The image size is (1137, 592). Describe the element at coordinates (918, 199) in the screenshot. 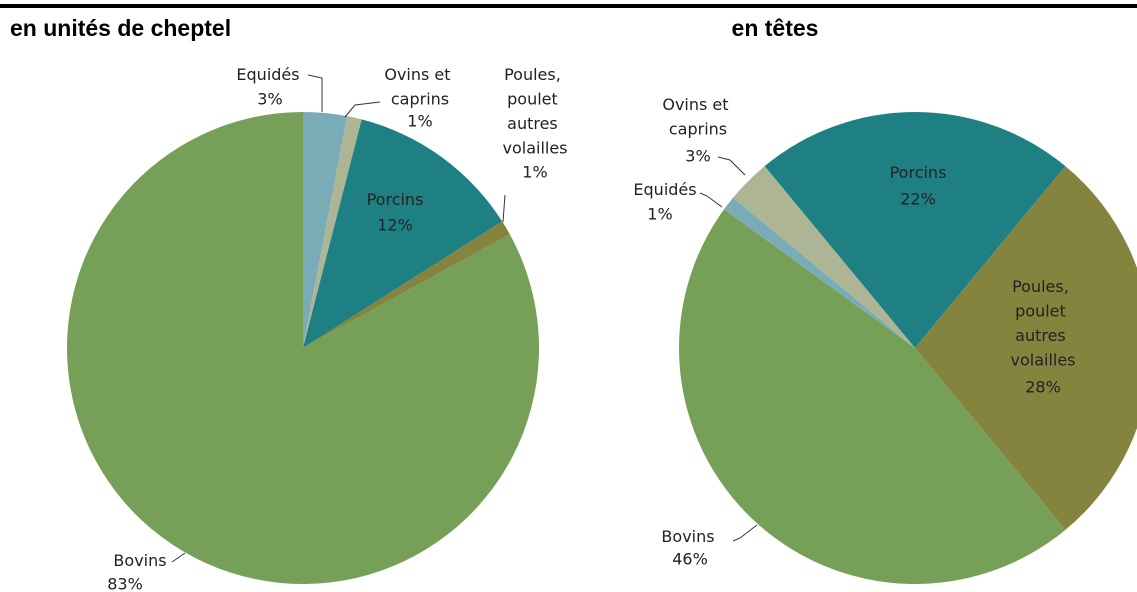

I see `slice-value-label: 22%` at that location.